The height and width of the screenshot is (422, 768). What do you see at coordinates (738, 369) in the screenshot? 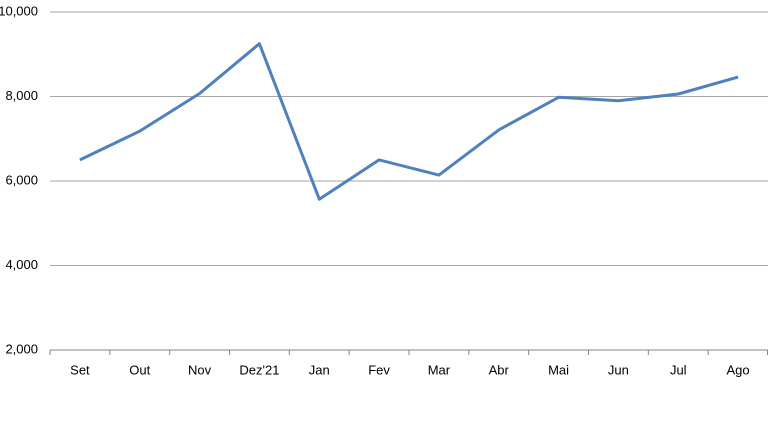
I see `x-tick-label: Ago` at bounding box center [738, 369].